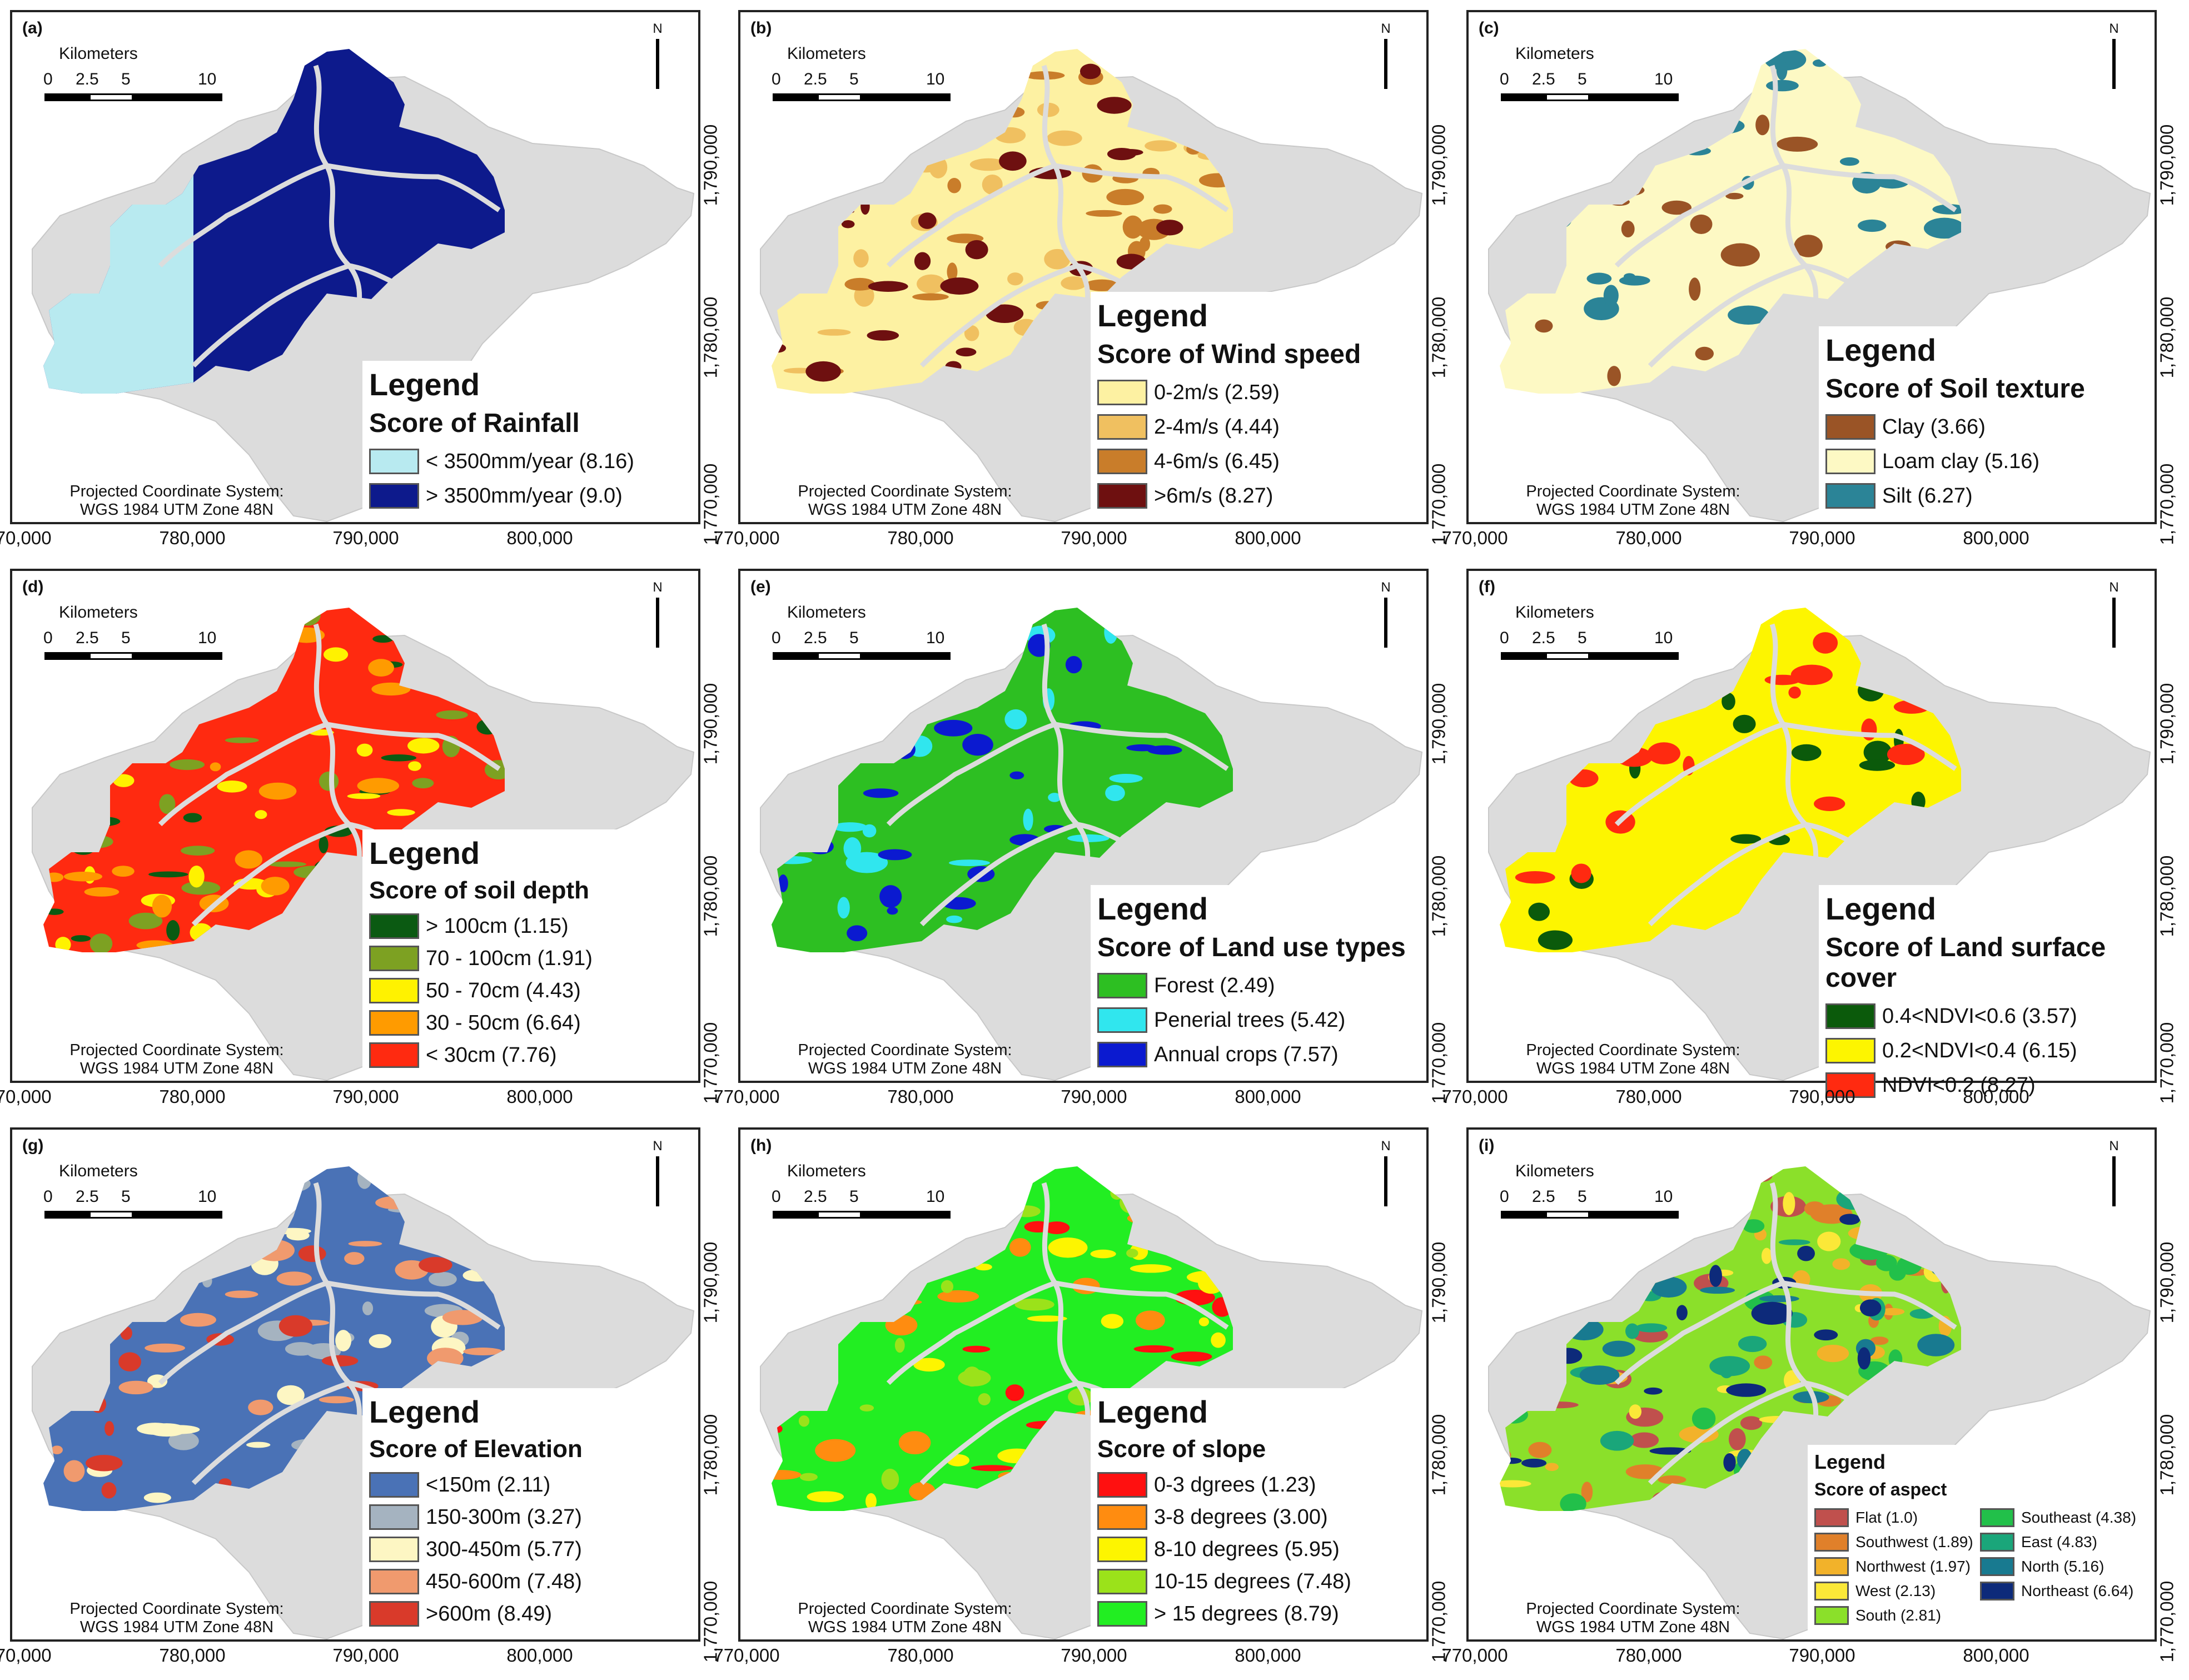 Image resolution: width=2189 pixels, height=1680 pixels. What do you see at coordinates (539, 538) in the screenshot?
I see `x-axis-tick: 800,000` at bounding box center [539, 538].